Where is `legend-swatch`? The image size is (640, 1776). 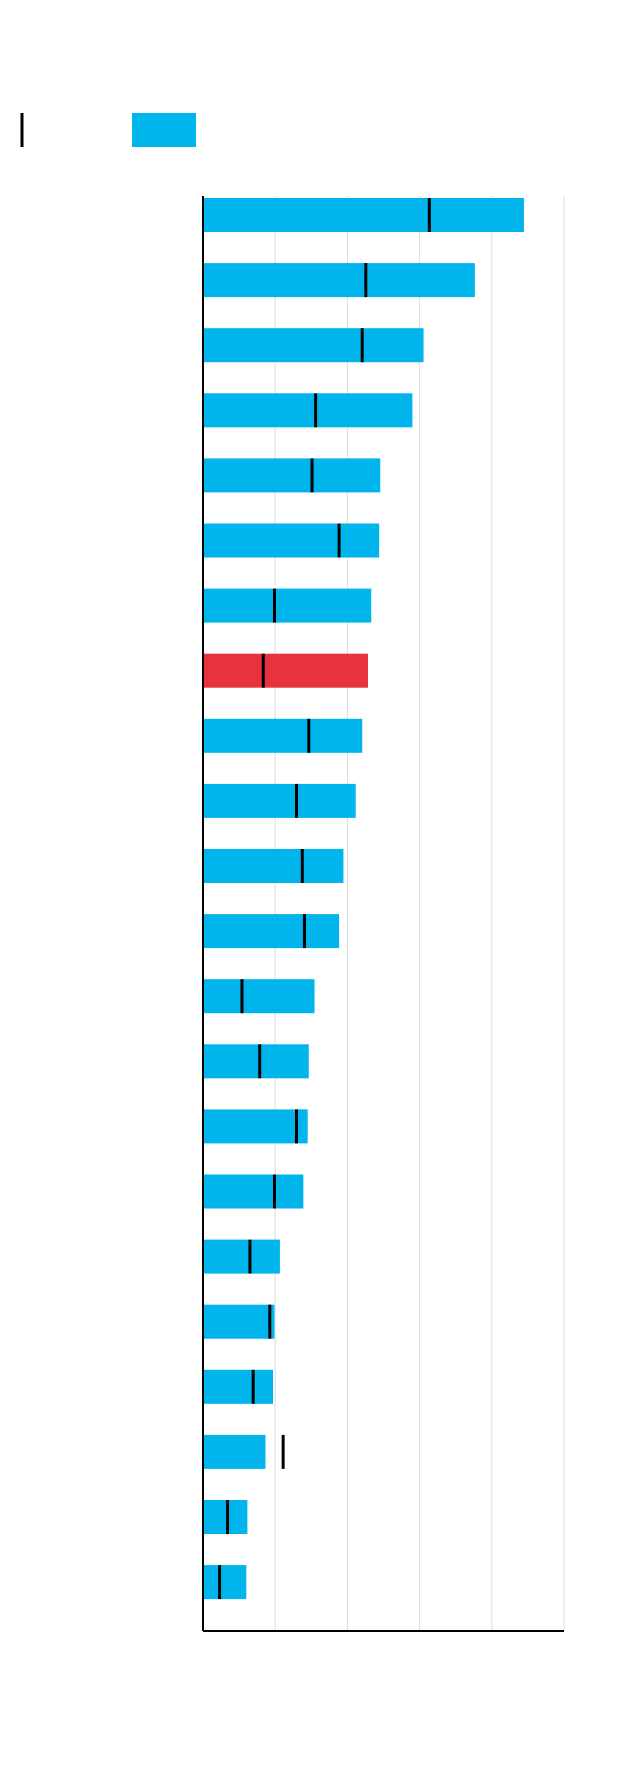
legend-swatch is located at coordinates (164, 130).